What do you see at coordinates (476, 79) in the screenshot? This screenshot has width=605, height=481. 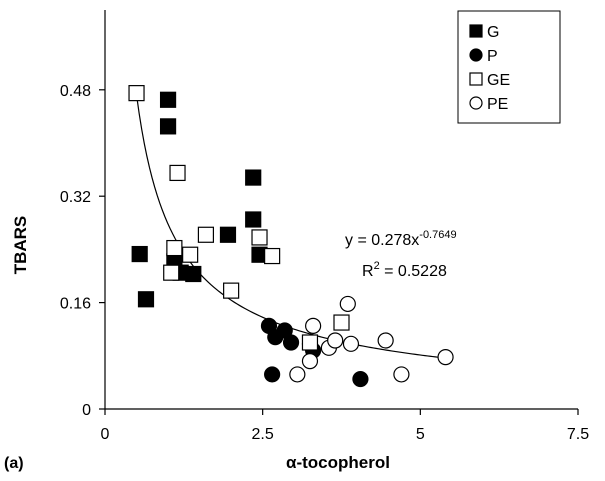 I see `legend-marker-ge` at bounding box center [476, 79].